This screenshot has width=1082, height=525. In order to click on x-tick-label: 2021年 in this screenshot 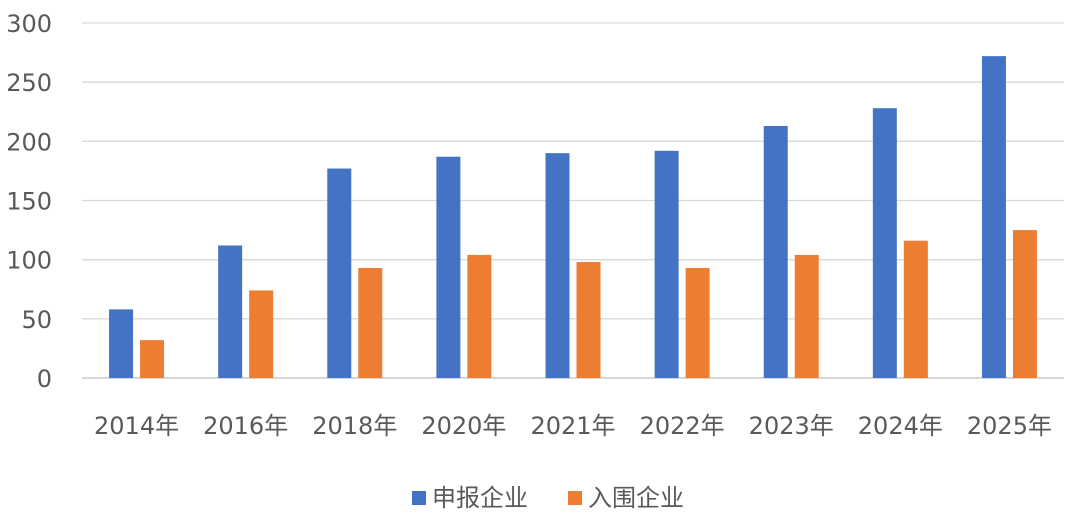, I will do `click(572, 426)`.